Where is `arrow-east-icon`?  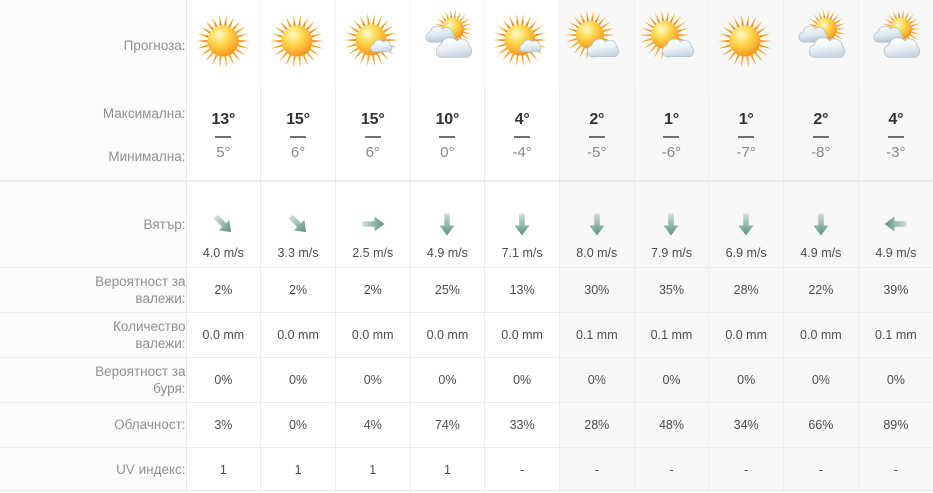
arrow-east-icon is located at coordinates (373, 224).